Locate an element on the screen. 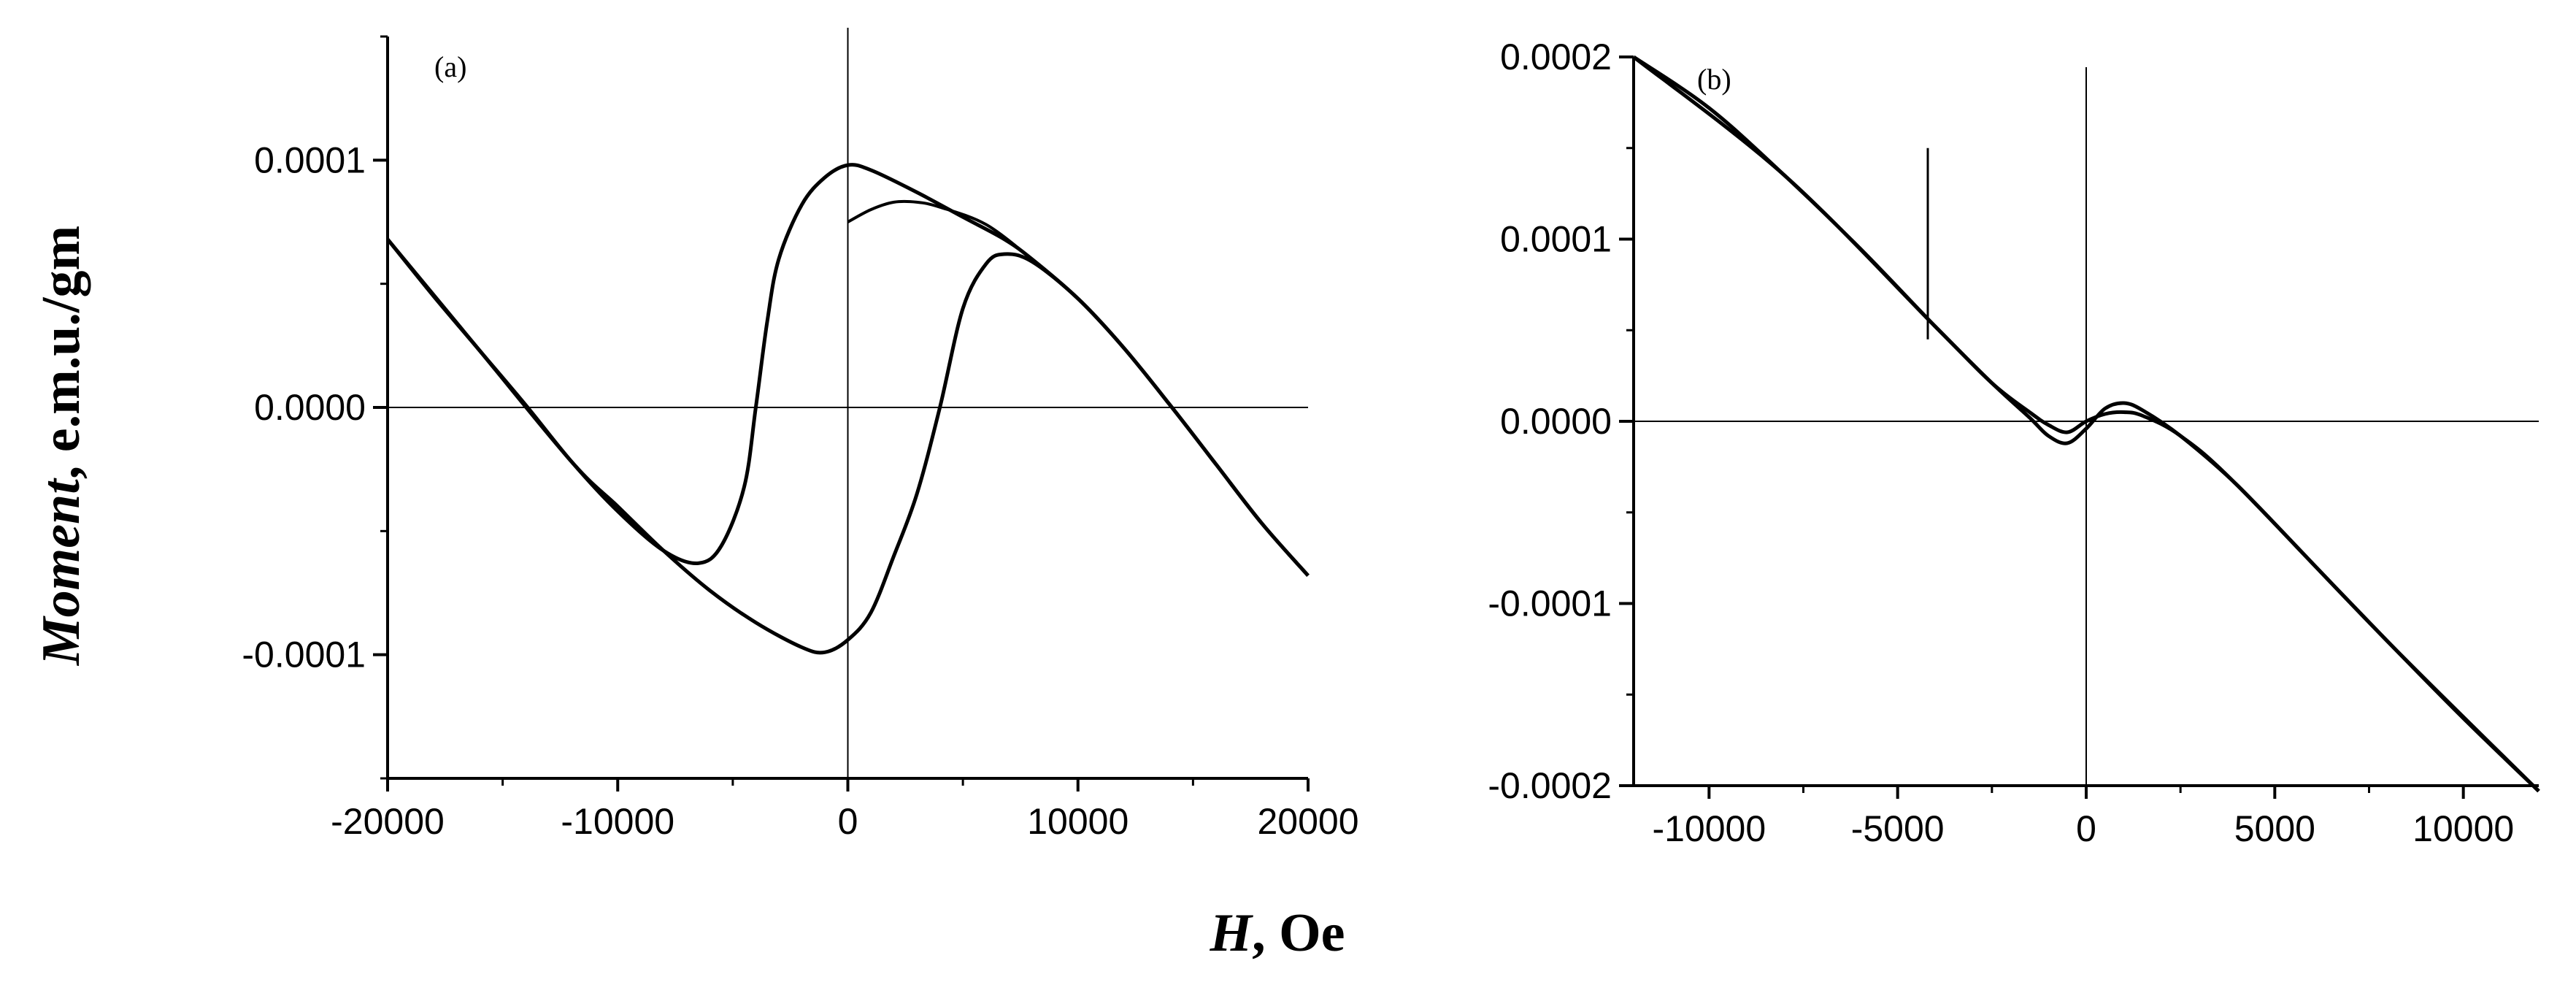 This screenshot has width=2576, height=985. y-axis-title: Moment, e.m.u./gm is located at coordinates (61, 446).